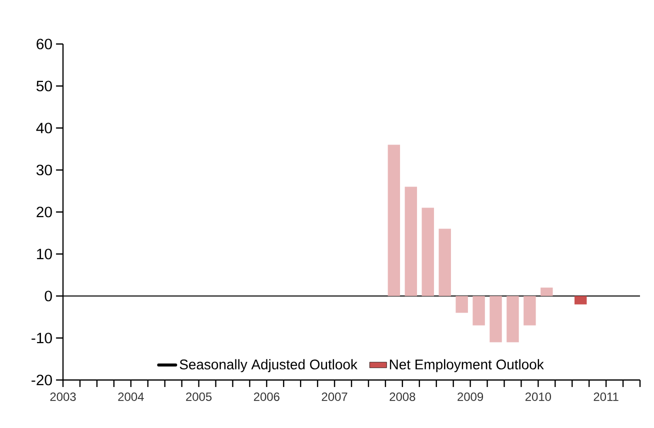 The height and width of the screenshot is (428, 654). I want to click on y-tick-label: 50, so click(44, 86).